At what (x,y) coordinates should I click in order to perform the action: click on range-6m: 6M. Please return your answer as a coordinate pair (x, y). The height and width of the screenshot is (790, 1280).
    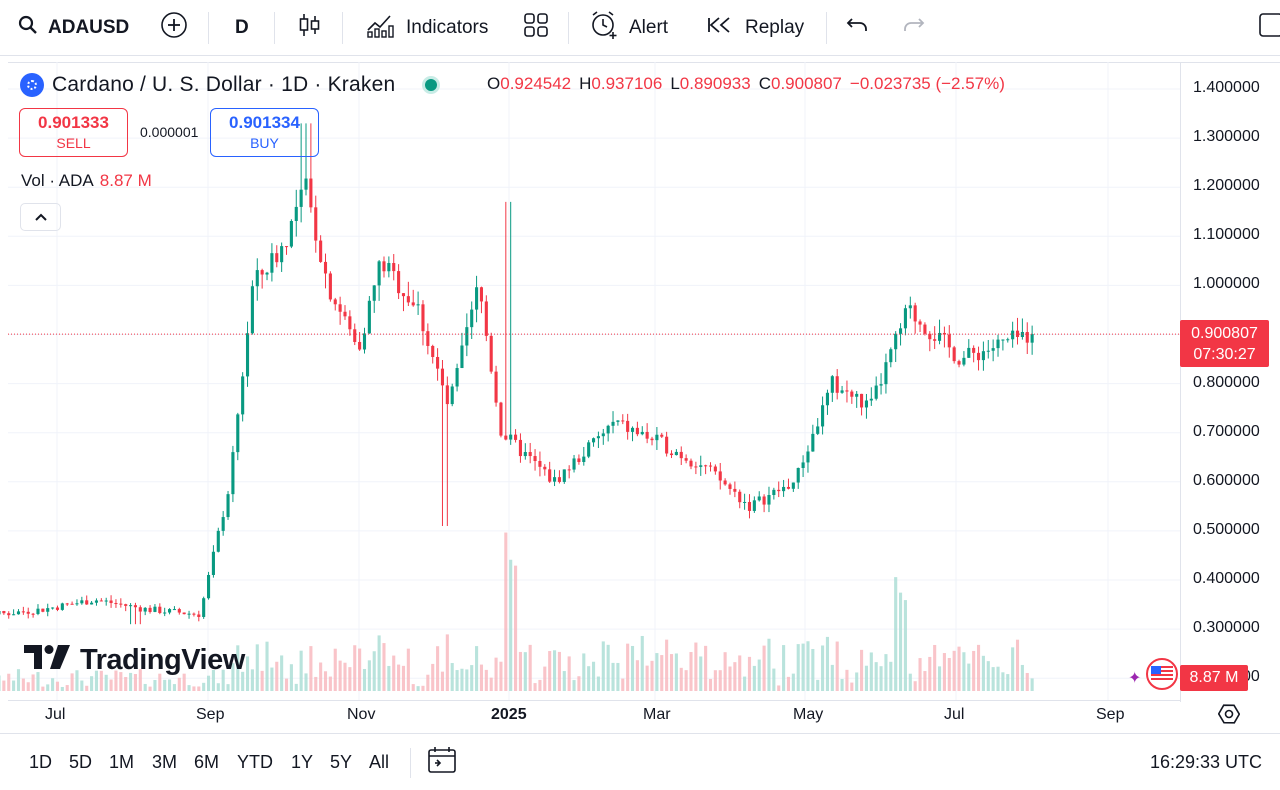
    Looking at the image, I should click on (207, 762).